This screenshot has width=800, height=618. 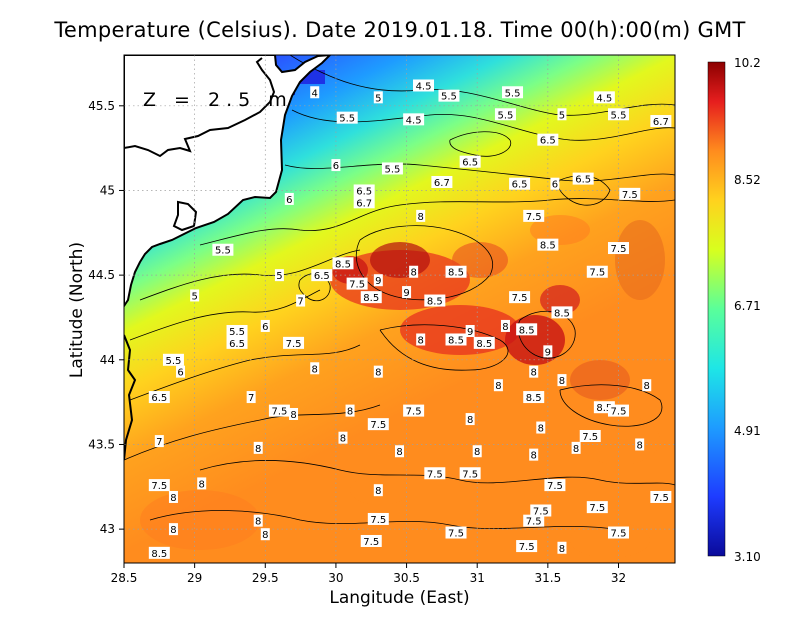 I want to click on colorbar, so click(x=716, y=309).